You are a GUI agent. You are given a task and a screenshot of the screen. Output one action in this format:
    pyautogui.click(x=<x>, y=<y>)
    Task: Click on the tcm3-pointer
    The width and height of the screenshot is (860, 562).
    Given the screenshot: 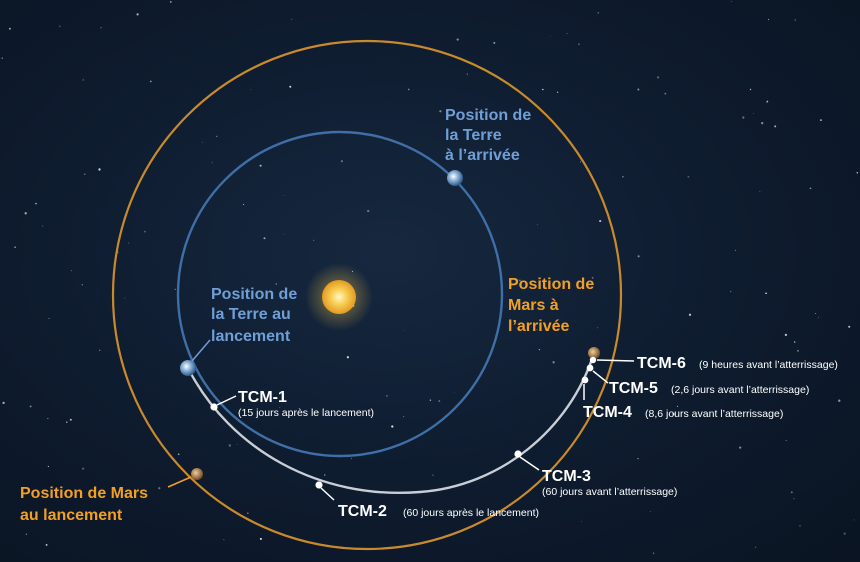 What is the action you would take?
    pyautogui.click(x=529, y=463)
    